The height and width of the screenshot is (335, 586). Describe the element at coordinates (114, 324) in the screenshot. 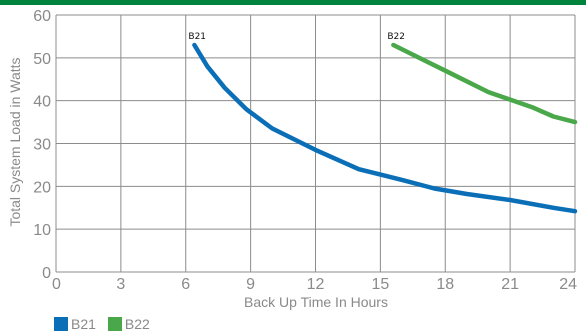

I see `legend-swatch-b22` at that location.